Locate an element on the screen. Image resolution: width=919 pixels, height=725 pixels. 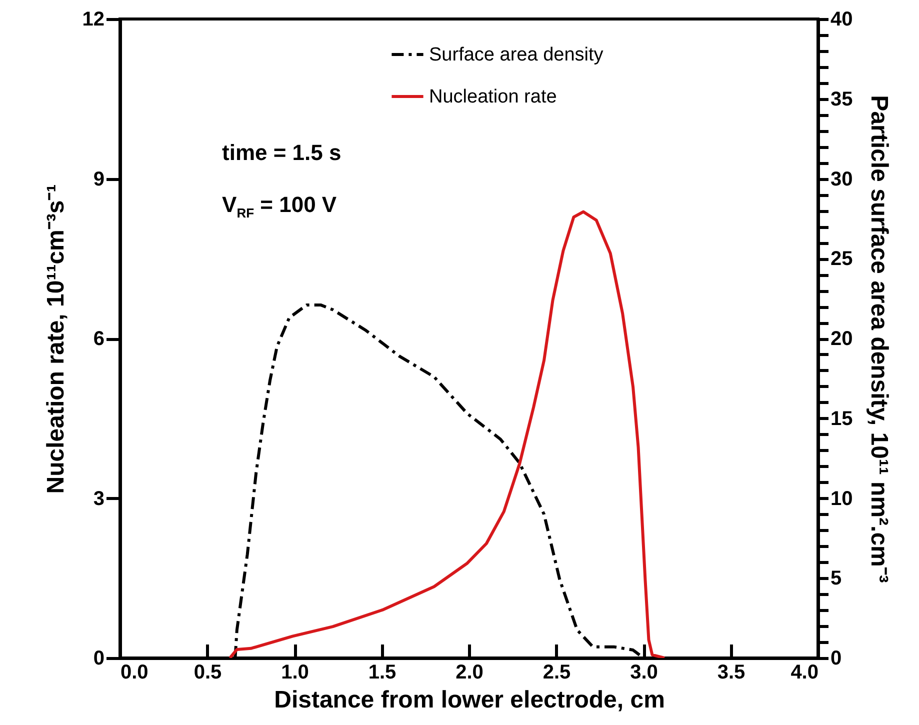
y2-tick-label: 35 is located at coordinates (841, 99).